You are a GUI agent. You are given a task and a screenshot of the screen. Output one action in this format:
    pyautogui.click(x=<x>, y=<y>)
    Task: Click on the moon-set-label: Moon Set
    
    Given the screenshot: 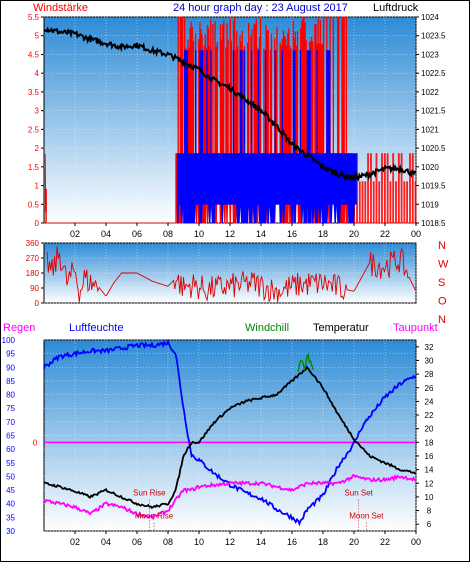 What is the action you would take?
    pyautogui.click(x=366, y=516)
    